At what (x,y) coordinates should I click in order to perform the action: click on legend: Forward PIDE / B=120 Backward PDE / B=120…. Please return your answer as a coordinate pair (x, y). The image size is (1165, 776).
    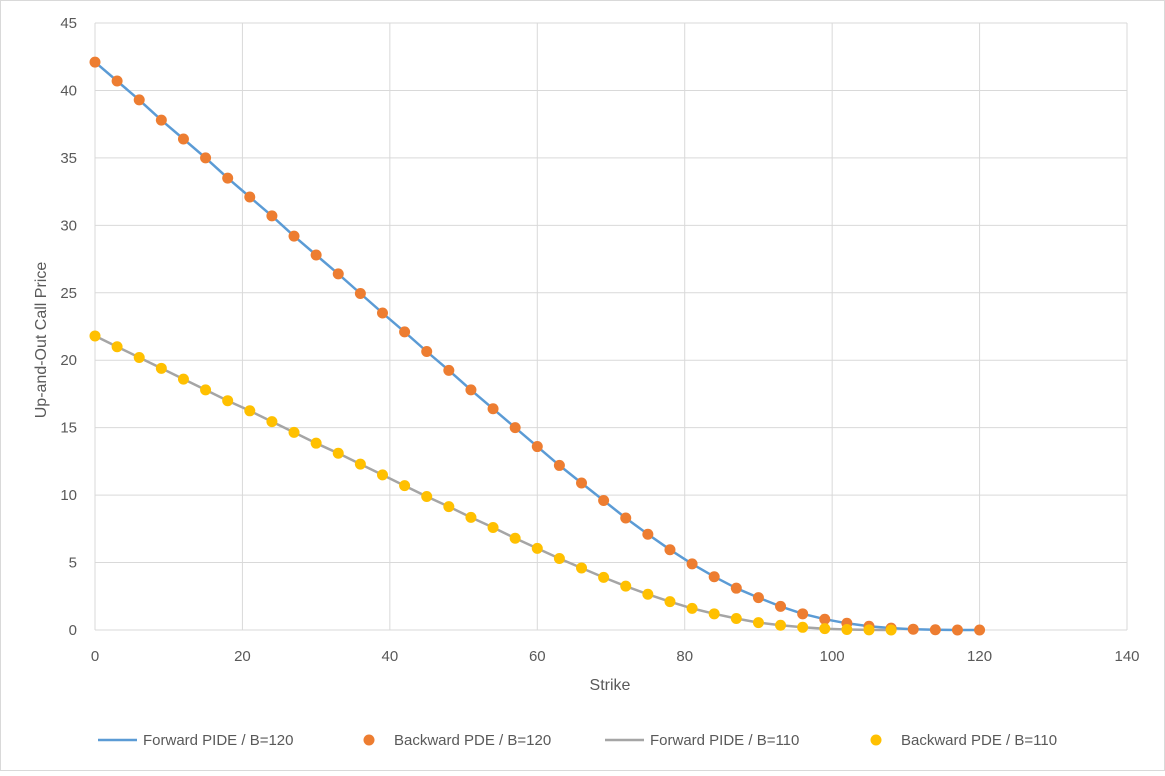
    Looking at the image, I should click on (577, 740).